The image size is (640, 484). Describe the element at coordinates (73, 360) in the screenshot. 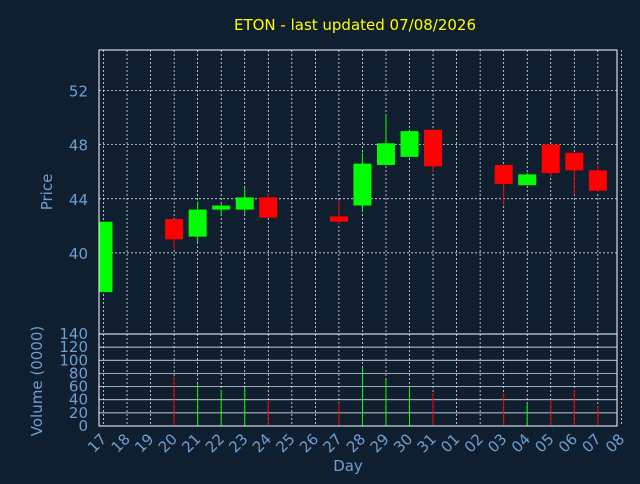

I see `volume-tick-label: 100` at that location.